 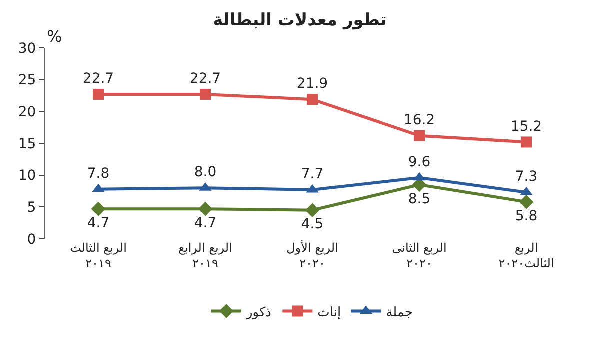 I want to click on y-tick-label: 25, so click(x=27, y=80).